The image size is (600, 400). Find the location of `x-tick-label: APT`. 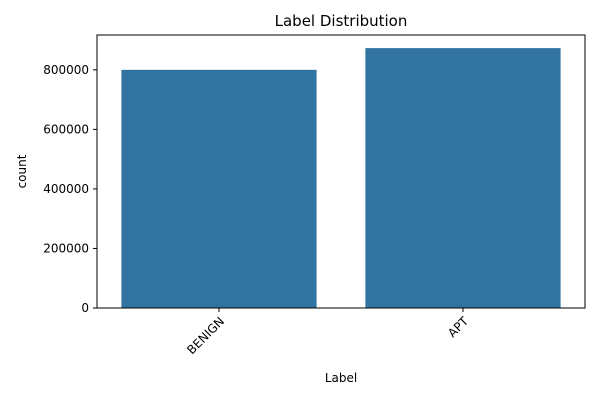

x-tick-label: APT is located at coordinates (458, 327).